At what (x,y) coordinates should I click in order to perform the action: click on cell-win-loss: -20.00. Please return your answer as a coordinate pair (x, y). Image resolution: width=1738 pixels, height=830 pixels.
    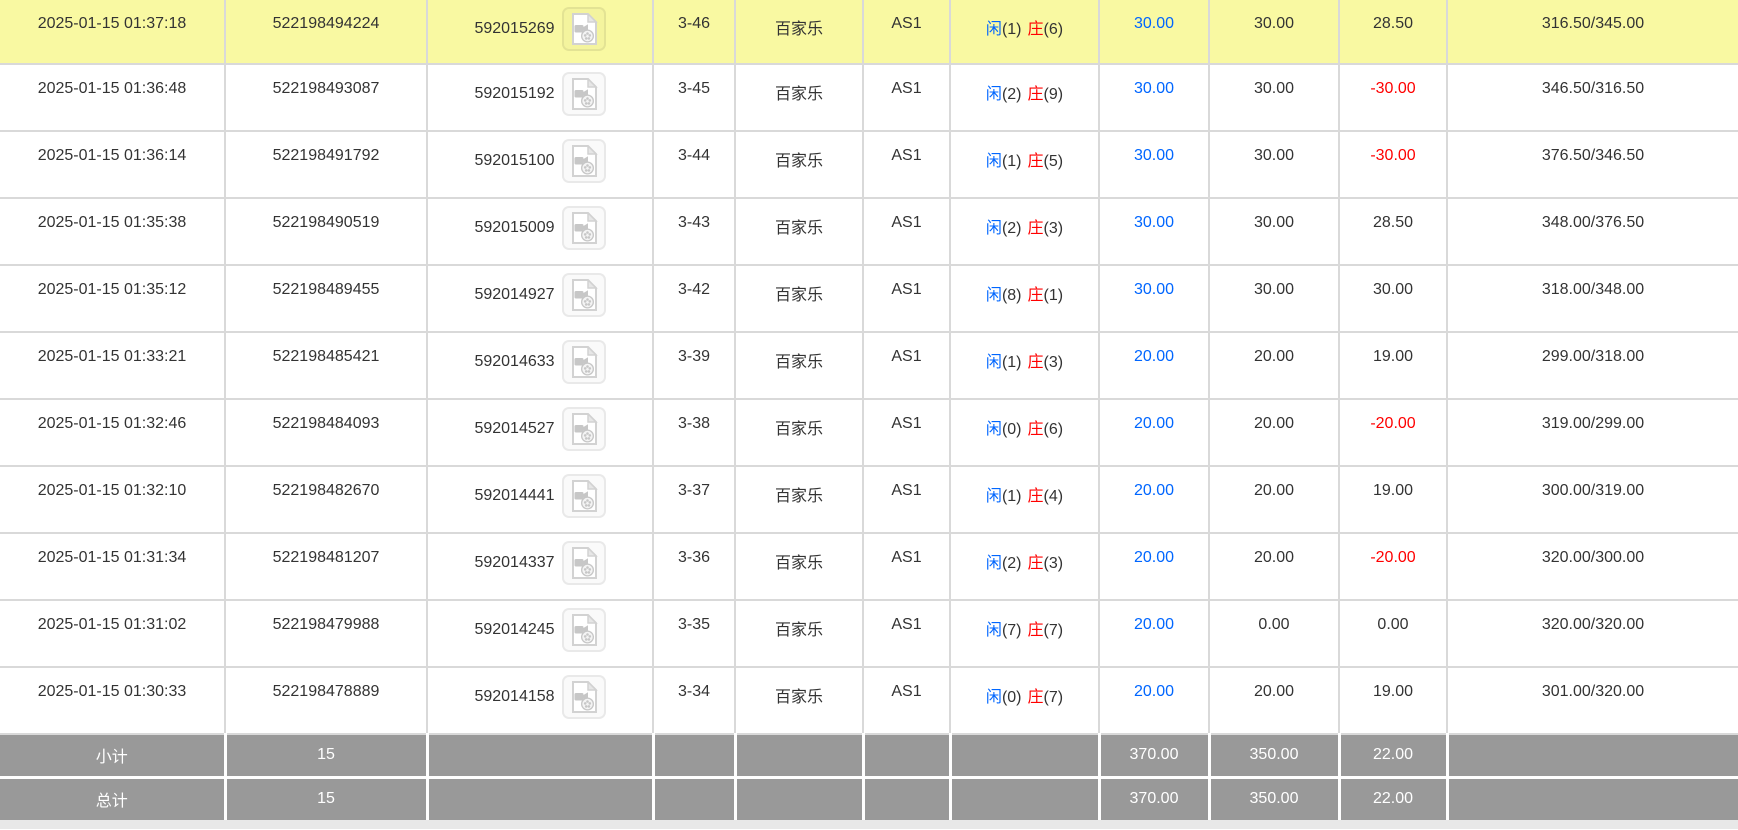
    Looking at the image, I should click on (1393, 567).